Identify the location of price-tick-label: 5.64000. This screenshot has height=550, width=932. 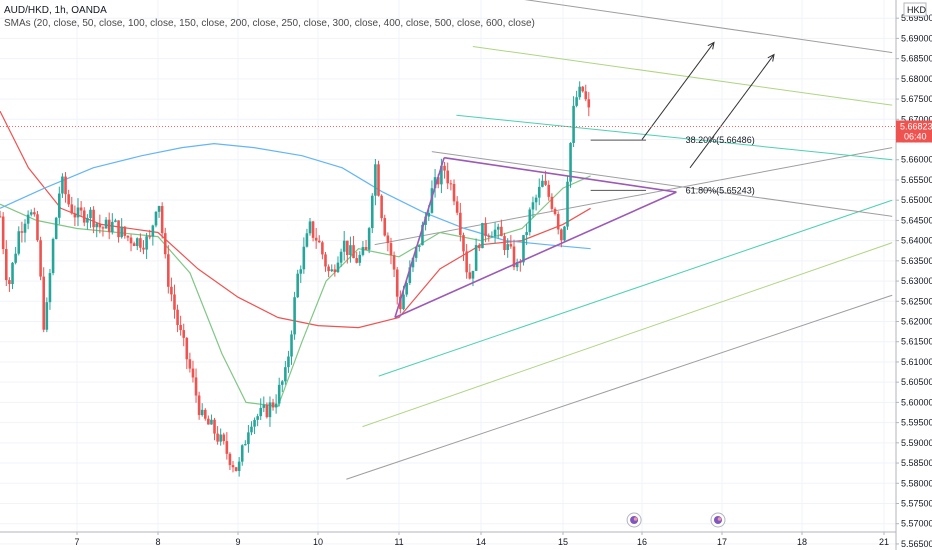
(916, 241).